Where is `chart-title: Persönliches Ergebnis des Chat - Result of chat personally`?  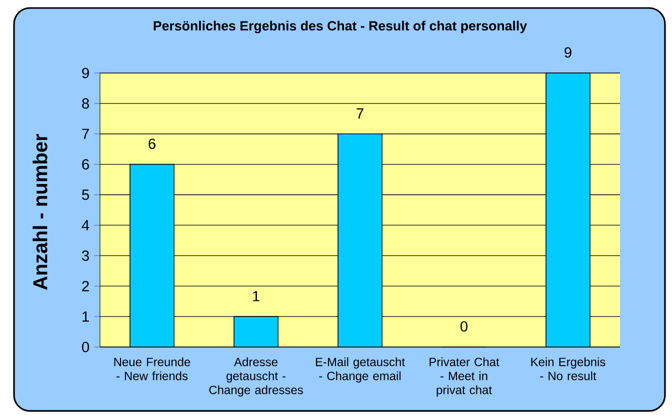
chart-title: Persönliches Ergebnis des Chat - Result of chat personally is located at coordinates (340, 27).